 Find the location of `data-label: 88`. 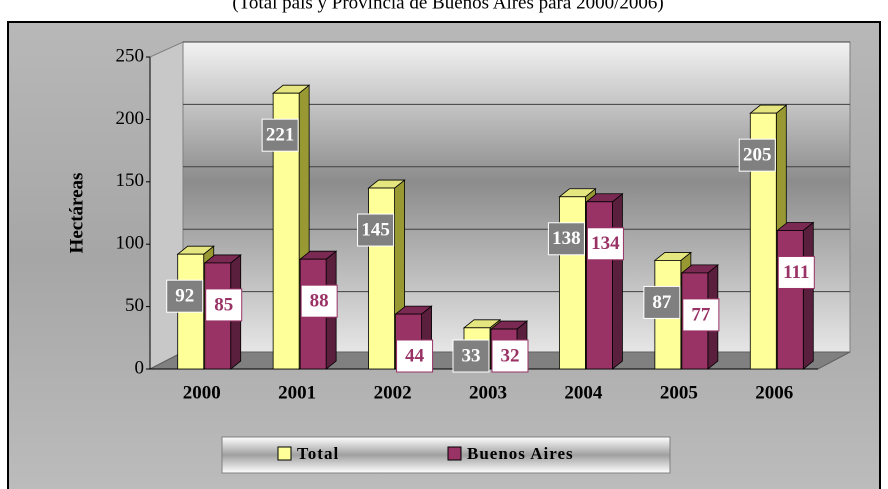

data-label: 88 is located at coordinates (319, 301).